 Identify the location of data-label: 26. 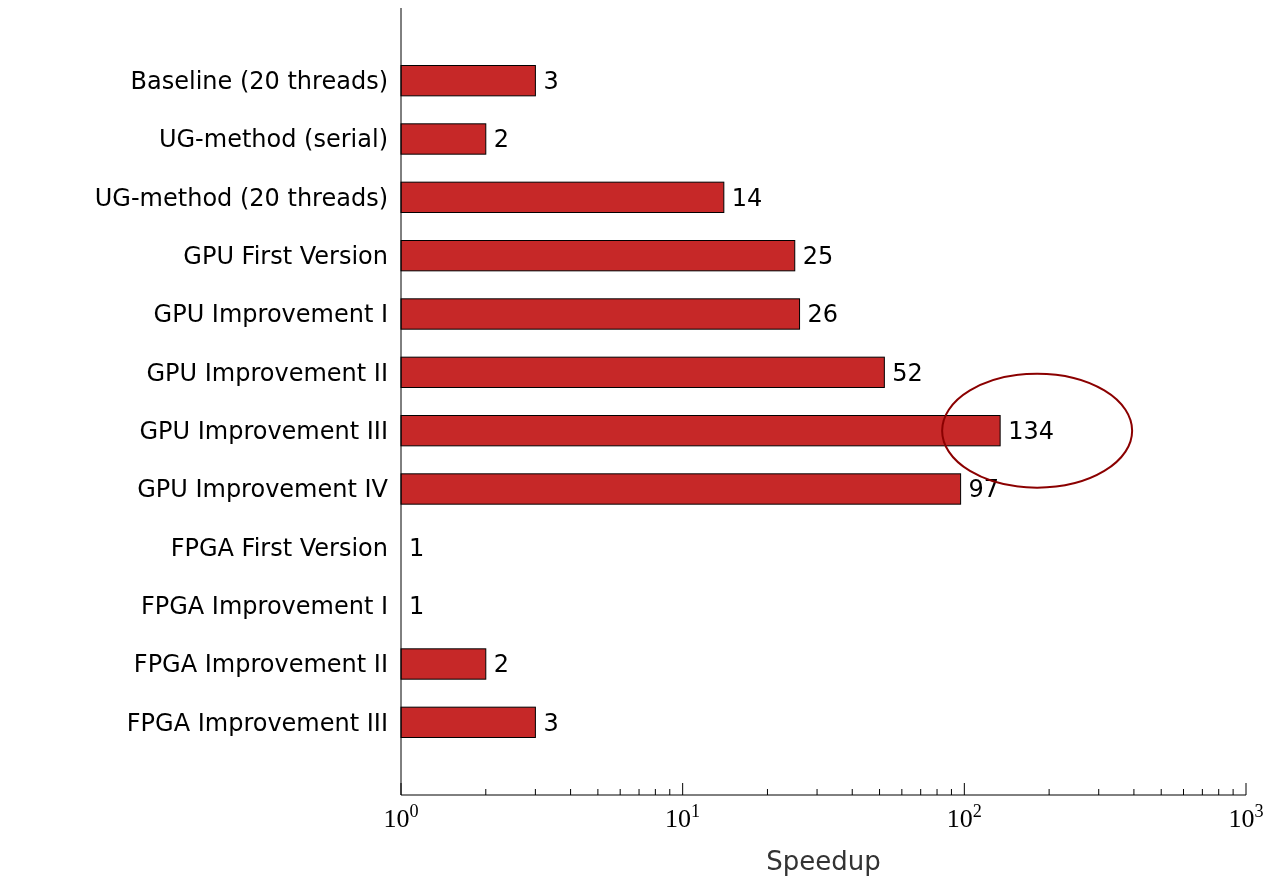
(823, 314).